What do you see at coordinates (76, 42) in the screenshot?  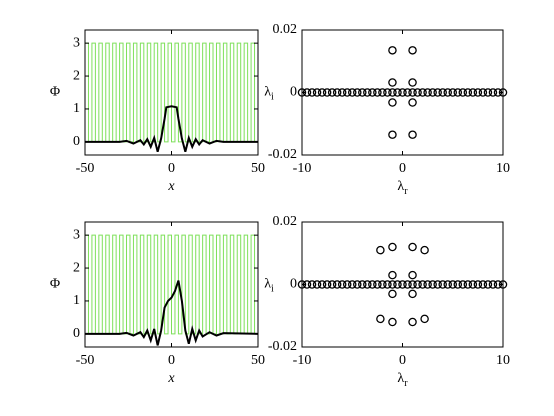 I see `y-tick-label: 3` at bounding box center [76, 42].